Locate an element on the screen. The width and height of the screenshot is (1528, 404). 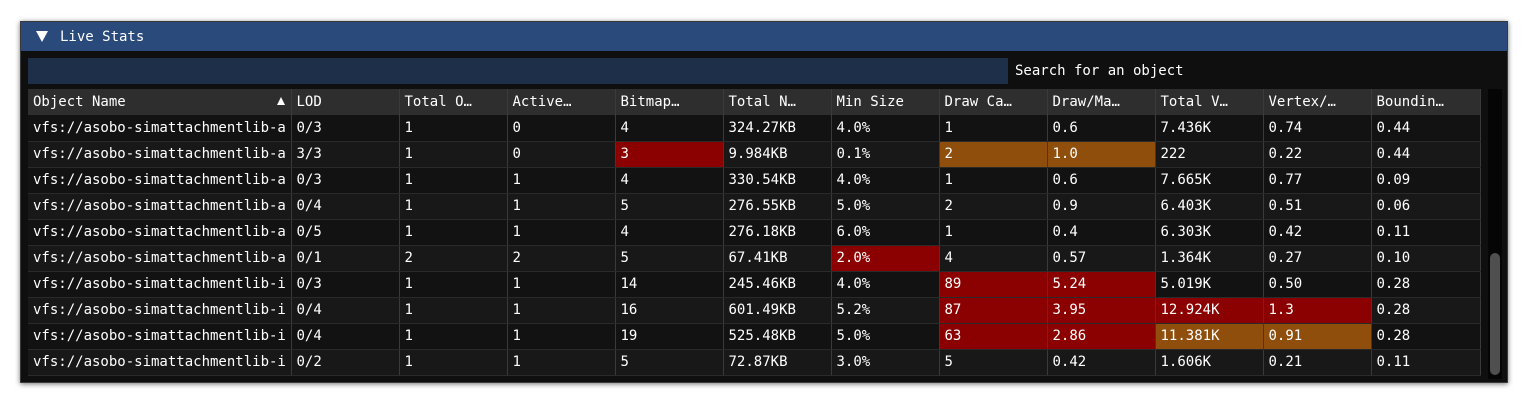
table-cell: 0.28 is located at coordinates (1426, 336).